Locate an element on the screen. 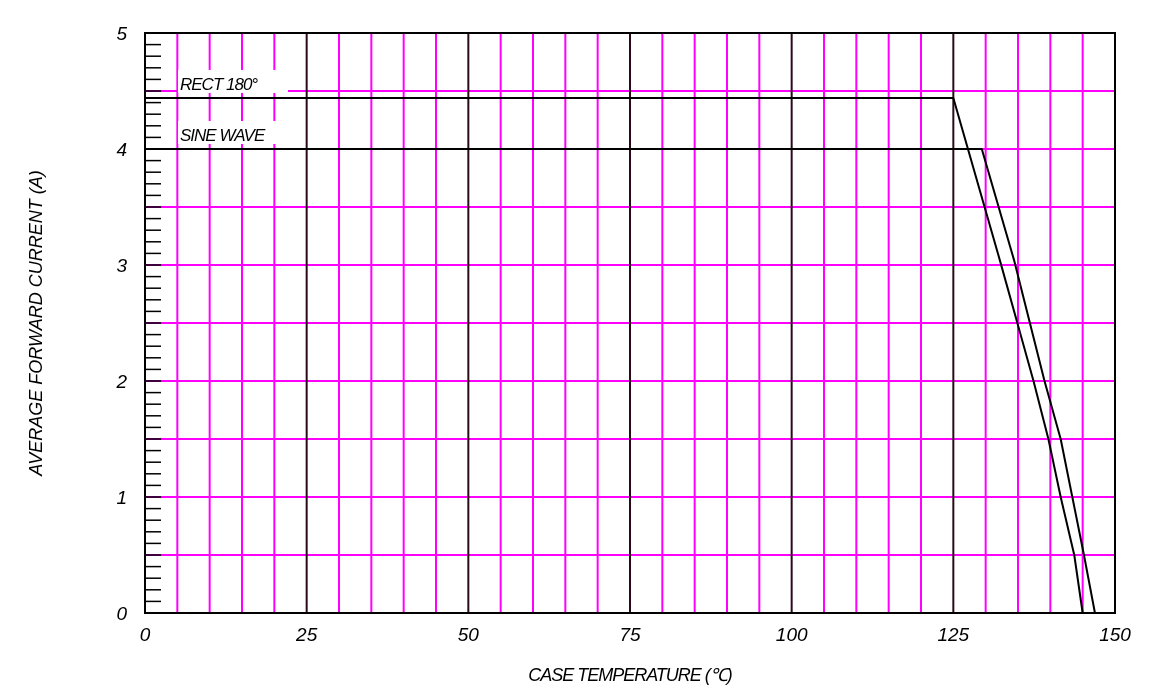 The width and height of the screenshot is (1152, 695). y-tick-label: 4 is located at coordinates (121, 149).